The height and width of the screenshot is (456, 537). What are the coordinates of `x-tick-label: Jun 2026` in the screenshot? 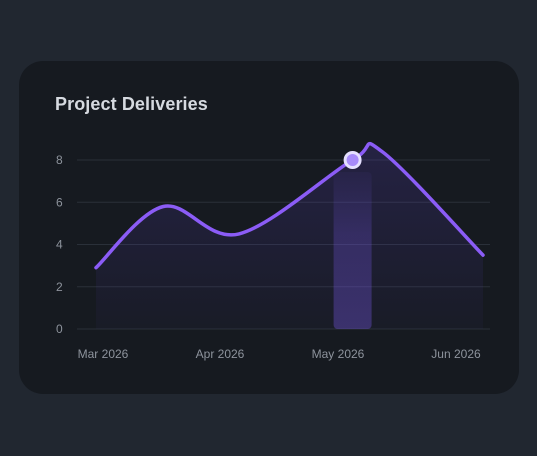 It's located at (456, 354).